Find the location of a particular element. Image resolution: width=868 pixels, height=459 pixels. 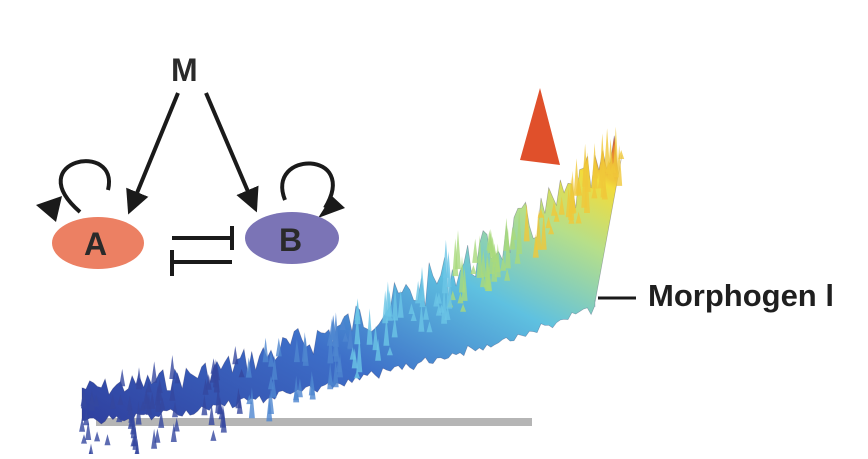

node-a-label: A is located at coordinates (96, 244).